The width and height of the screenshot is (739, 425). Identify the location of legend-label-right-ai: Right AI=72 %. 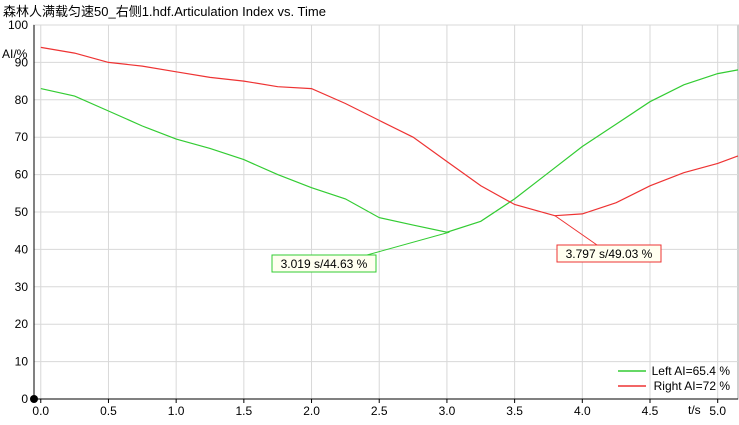
(692, 386).